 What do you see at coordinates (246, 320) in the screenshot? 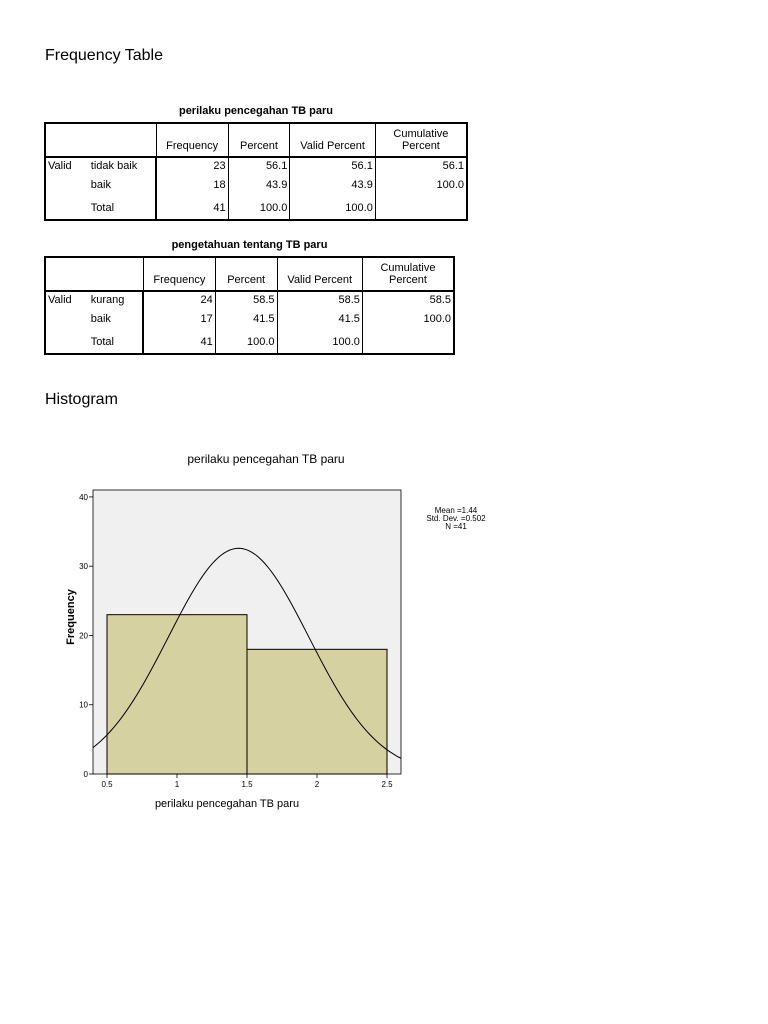
I see `cell-percent: 41.5` at bounding box center [246, 320].